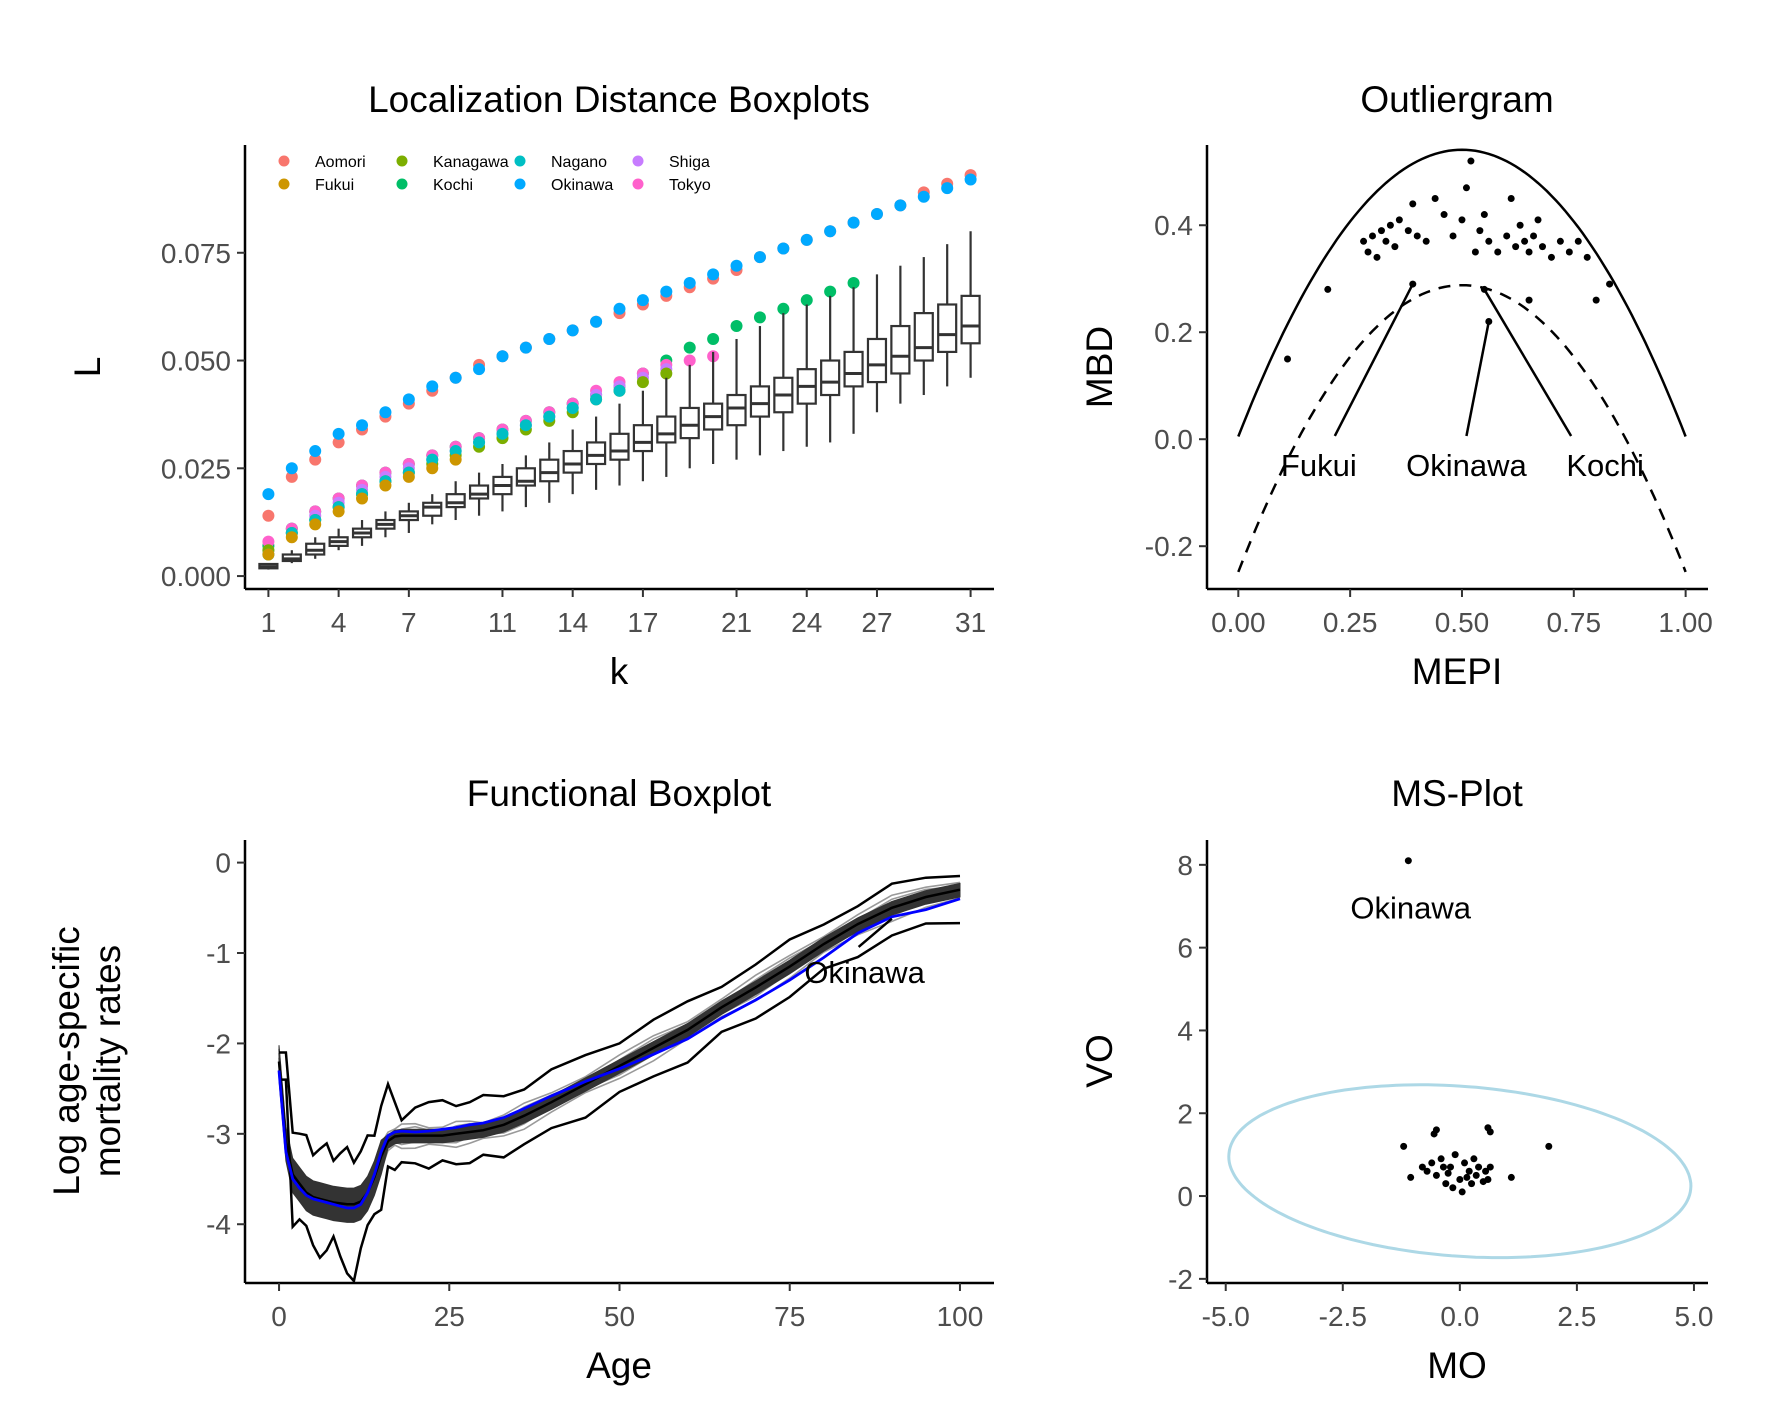 Image resolution: width=1771 pixels, height=1417 pixels. Describe the element at coordinates (218, 1043) in the screenshot. I see `y-tick-label: -2` at that location.